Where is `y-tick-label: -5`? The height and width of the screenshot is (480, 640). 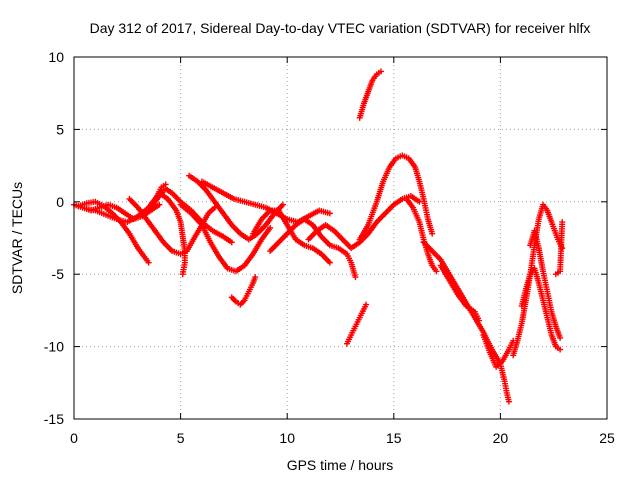
y-tick-label: -5 is located at coordinates (58, 274).